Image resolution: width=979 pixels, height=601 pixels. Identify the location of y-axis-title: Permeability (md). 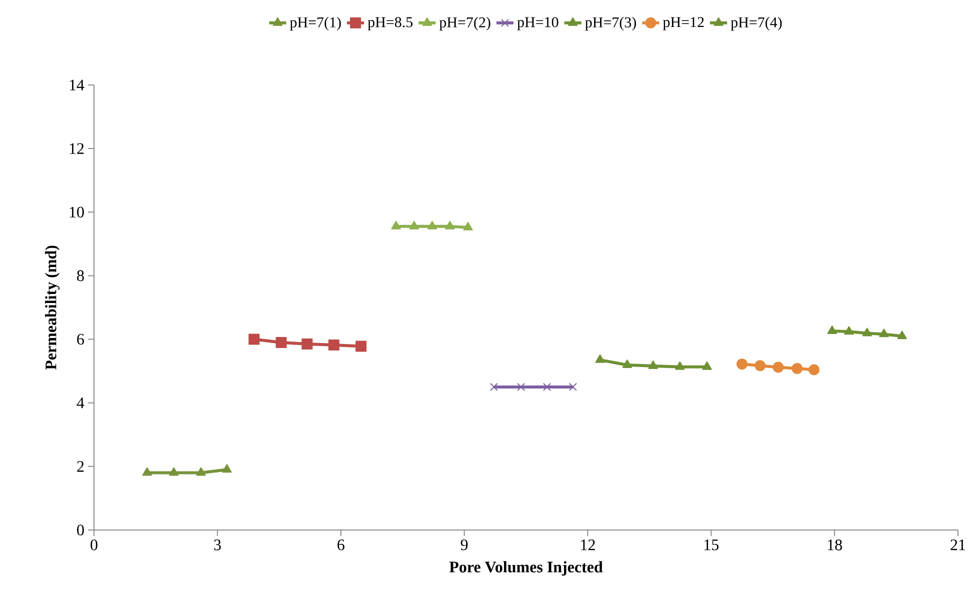
(52, 308).